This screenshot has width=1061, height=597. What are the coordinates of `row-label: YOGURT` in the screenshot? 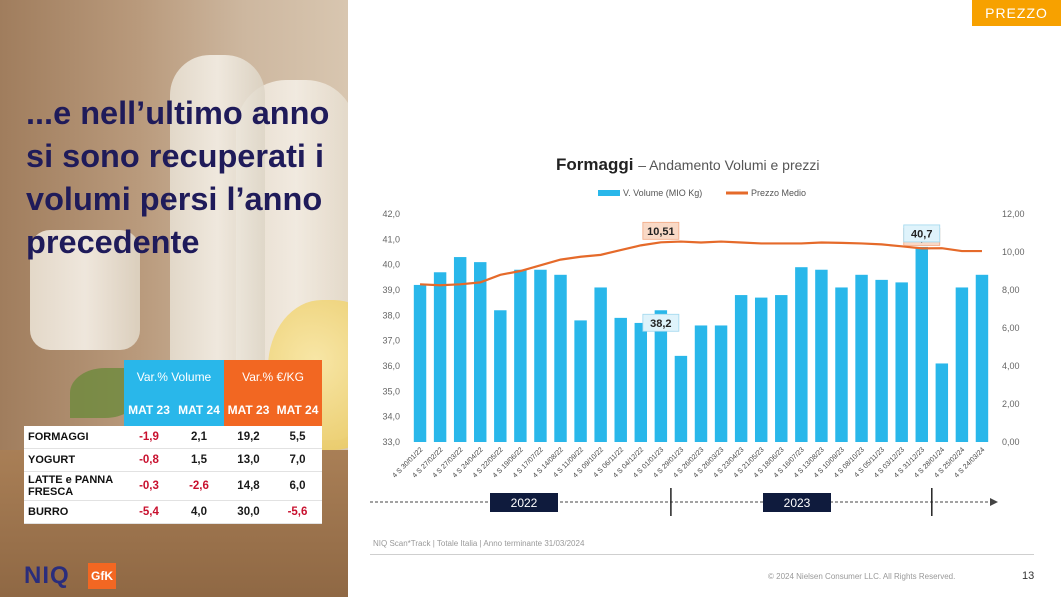 It's located at (74, 460).